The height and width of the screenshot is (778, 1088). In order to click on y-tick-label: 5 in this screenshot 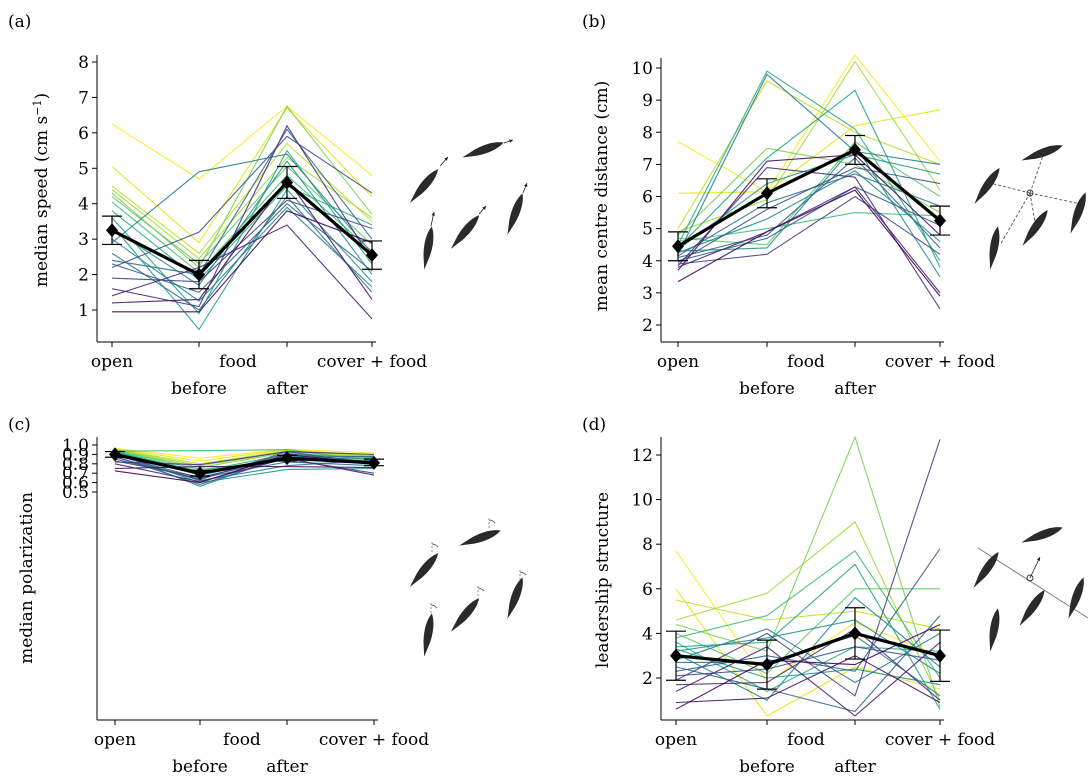, I will do `click(647, 230)`.